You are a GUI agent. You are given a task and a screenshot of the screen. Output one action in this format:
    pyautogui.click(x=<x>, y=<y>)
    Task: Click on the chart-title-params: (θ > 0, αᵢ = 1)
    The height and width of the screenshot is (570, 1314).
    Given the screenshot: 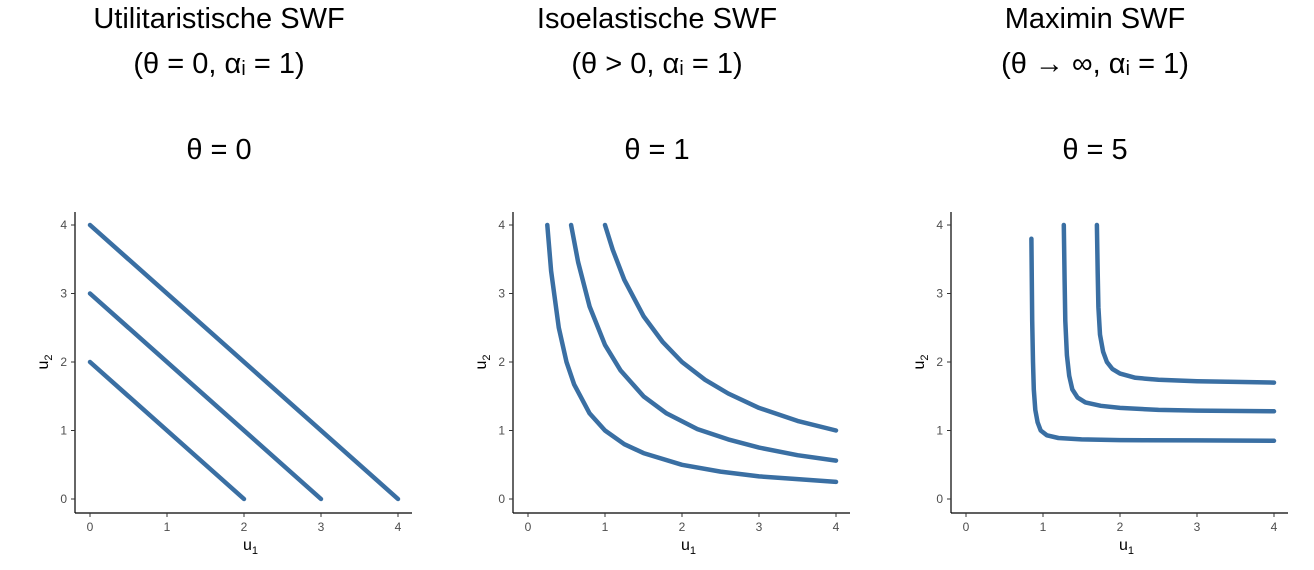 What is the action you would take?
    pyautogui.click(x=657, y=64)
    